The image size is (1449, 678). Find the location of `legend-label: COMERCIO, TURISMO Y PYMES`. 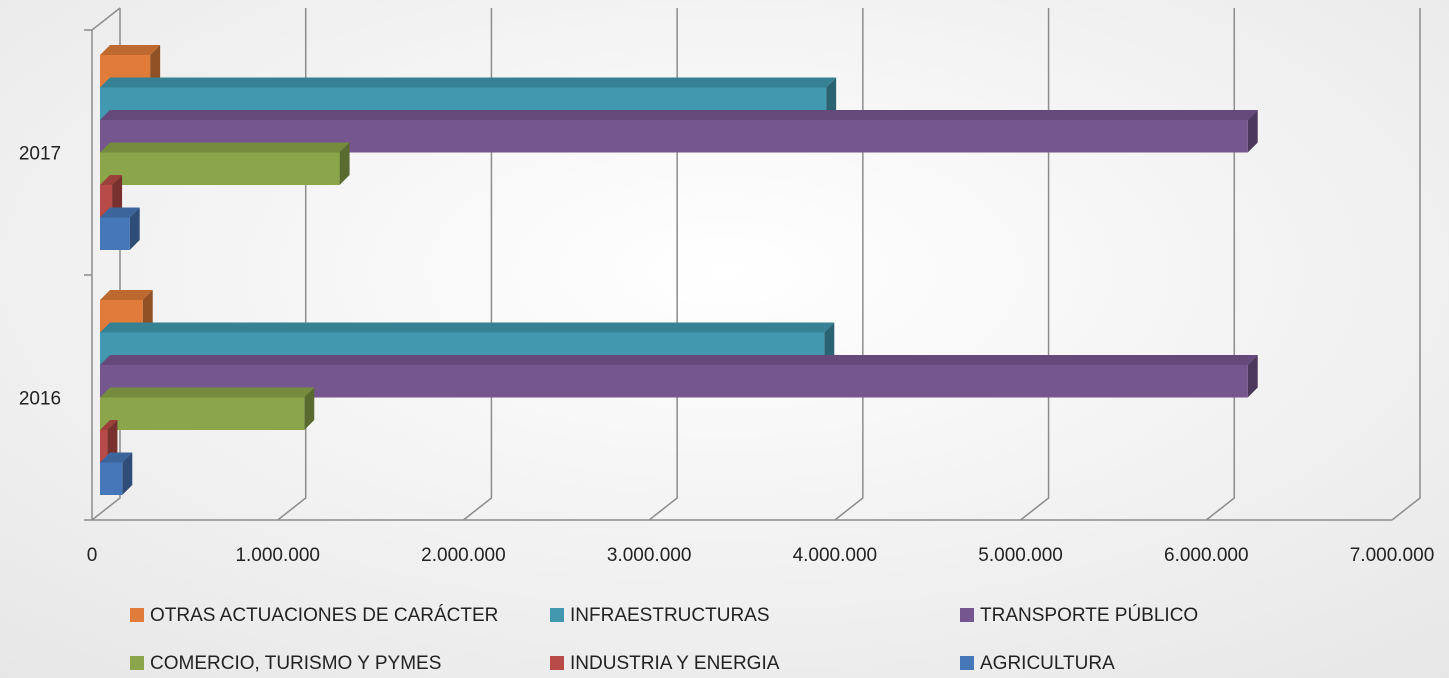

legend-label: COMERCIO, TURISMO Y PYMES is located at coordinates (295, 663).